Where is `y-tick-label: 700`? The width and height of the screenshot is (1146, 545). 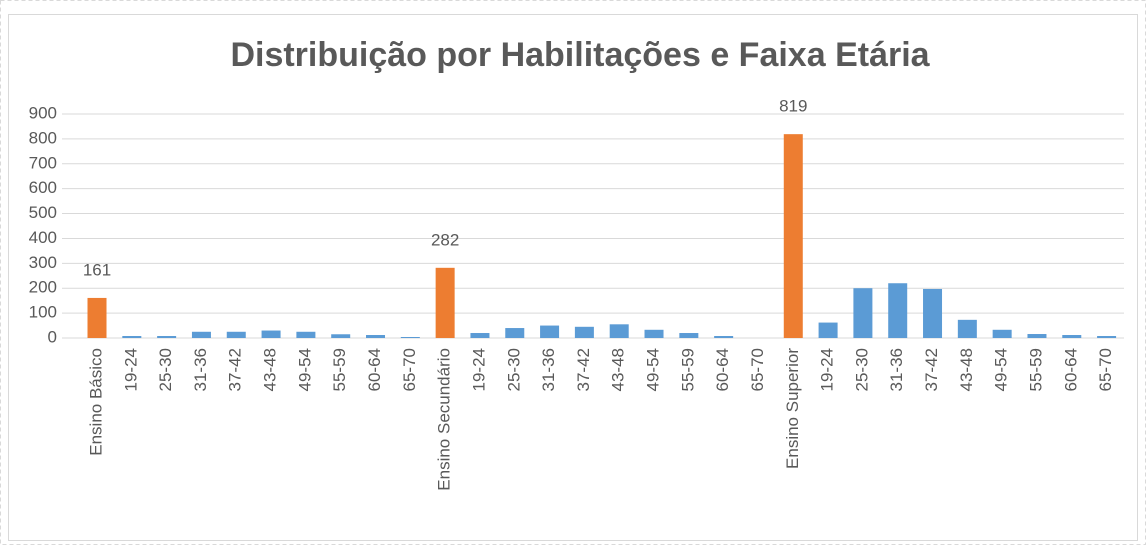
y-tick-label: 700 is located at coordinates (43, 162).